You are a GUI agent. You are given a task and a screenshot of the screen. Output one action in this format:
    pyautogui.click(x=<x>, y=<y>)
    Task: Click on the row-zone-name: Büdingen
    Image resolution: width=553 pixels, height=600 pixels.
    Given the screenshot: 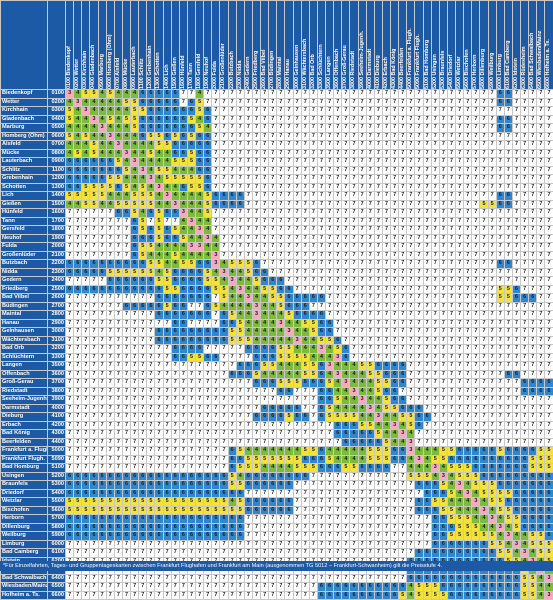 What is the action you would take?
    pyautogui.click(x=24, y=306)
    